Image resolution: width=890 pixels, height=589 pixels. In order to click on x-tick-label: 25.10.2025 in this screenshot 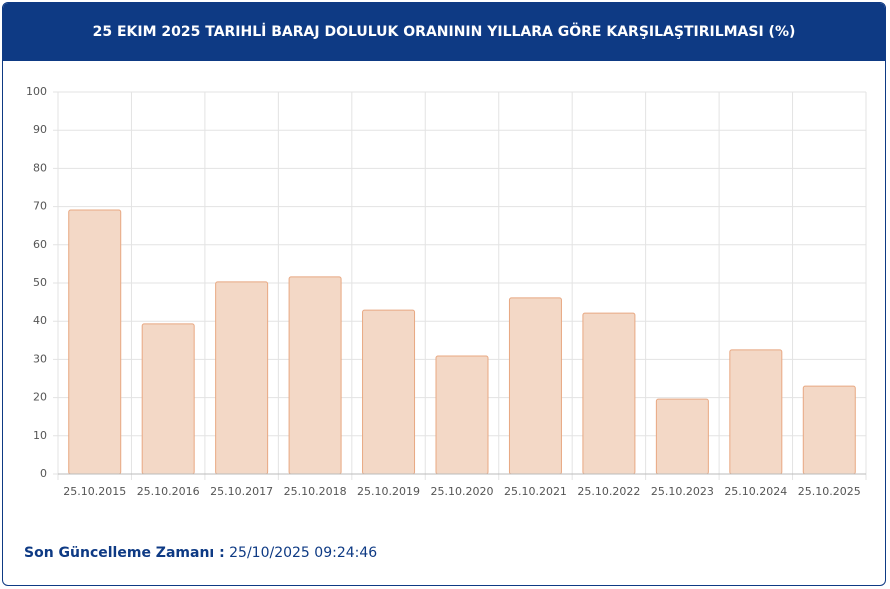, I will do `click(829, 491)`.